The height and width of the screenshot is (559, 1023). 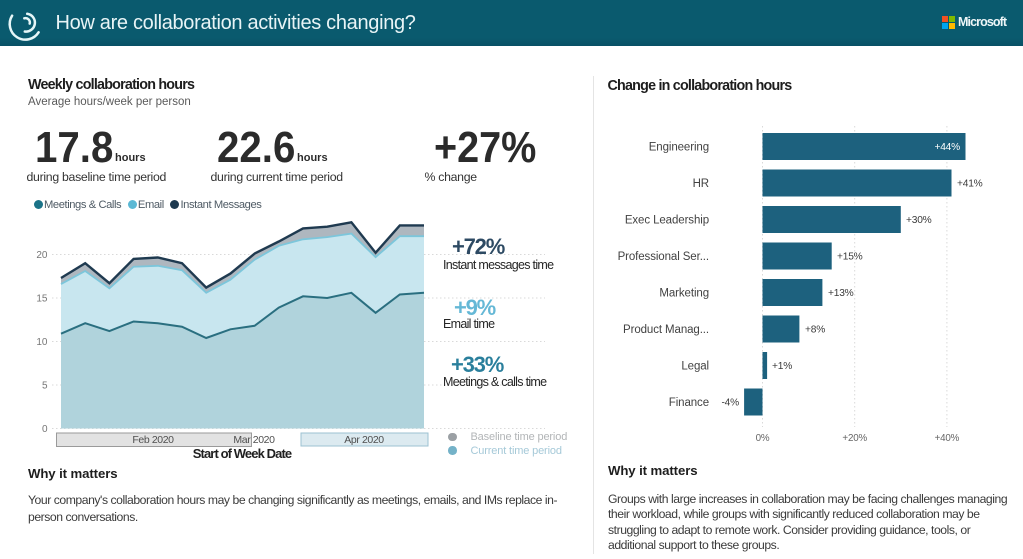 I want to click on svg-text: Exec Leadership, so click(x=667, y=221).